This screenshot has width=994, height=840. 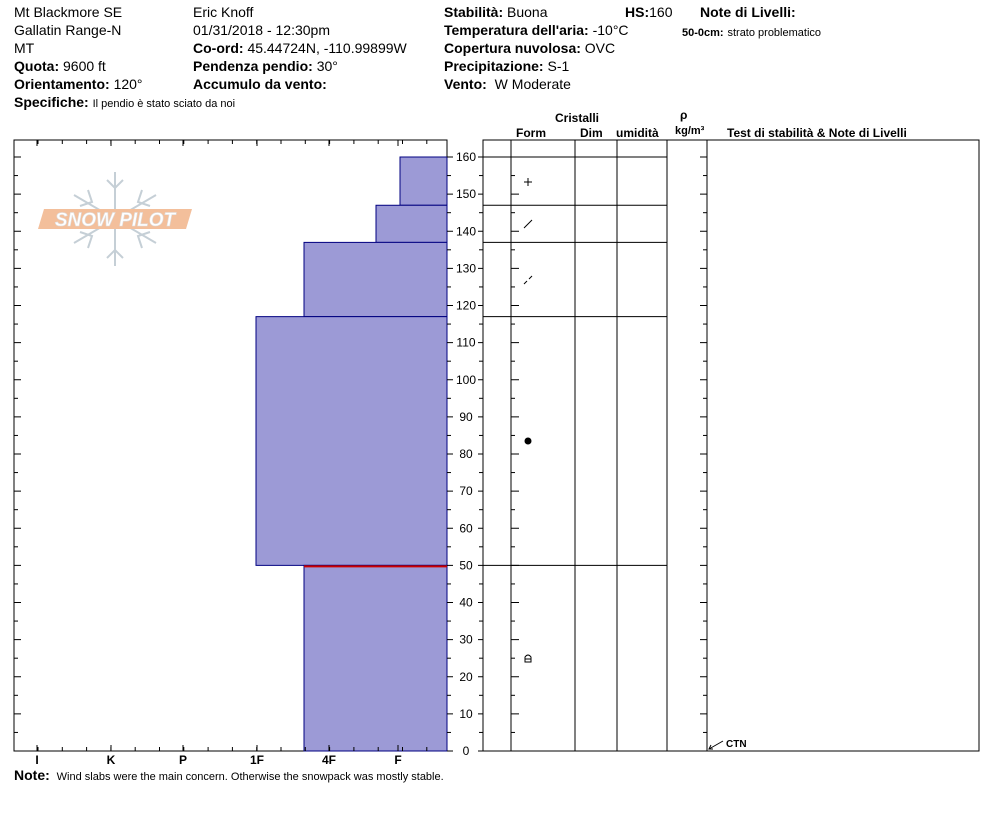 I want to click on precipitation: Precipitazione: S-1, so click(x=506, y=66).